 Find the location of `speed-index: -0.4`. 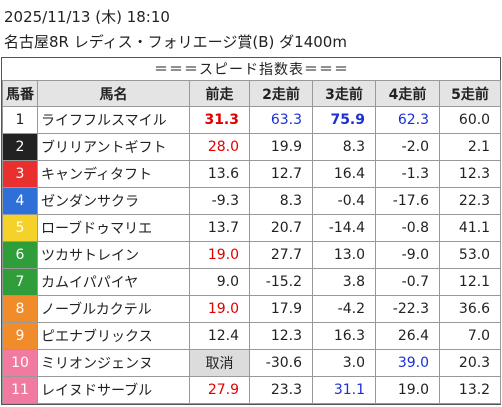

speed-index: -0.4 is located at coordinates (344, 201).